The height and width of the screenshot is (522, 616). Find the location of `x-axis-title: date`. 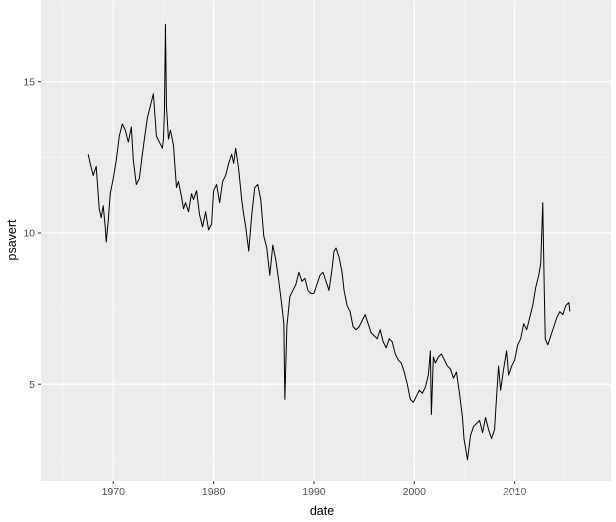

x-axis-title: date is located at coordinates (322, 511).